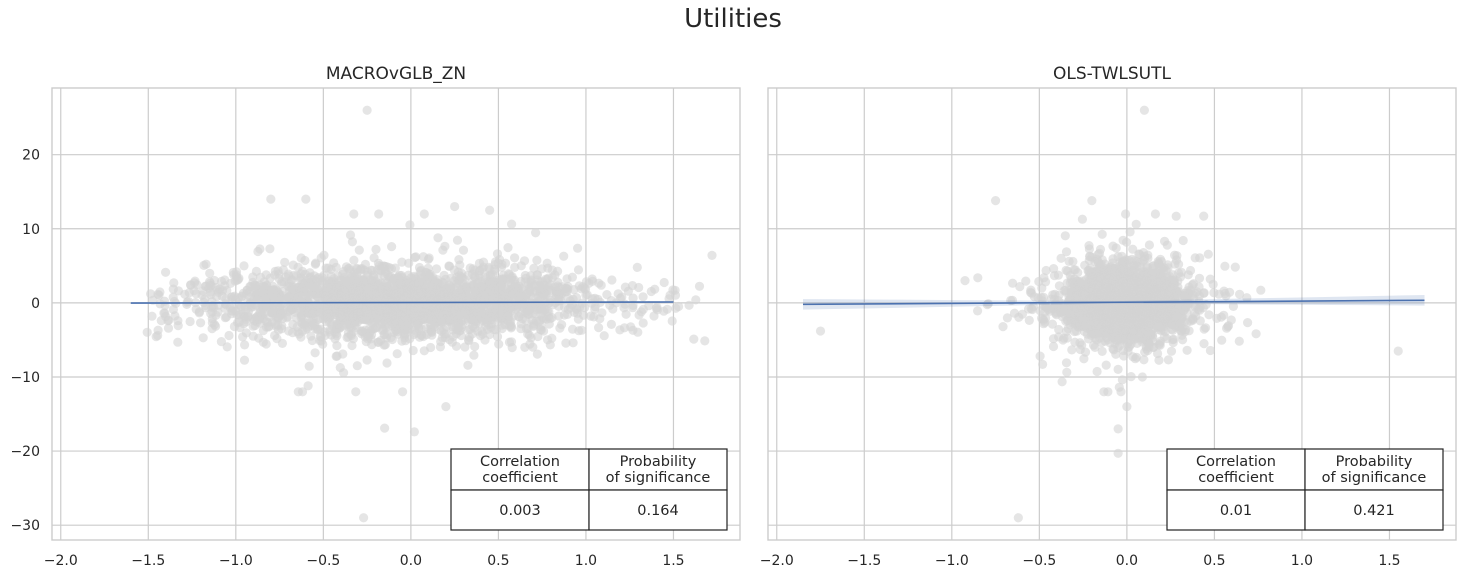  I want to click on table-header-text: coefficient, so click(520, 478).